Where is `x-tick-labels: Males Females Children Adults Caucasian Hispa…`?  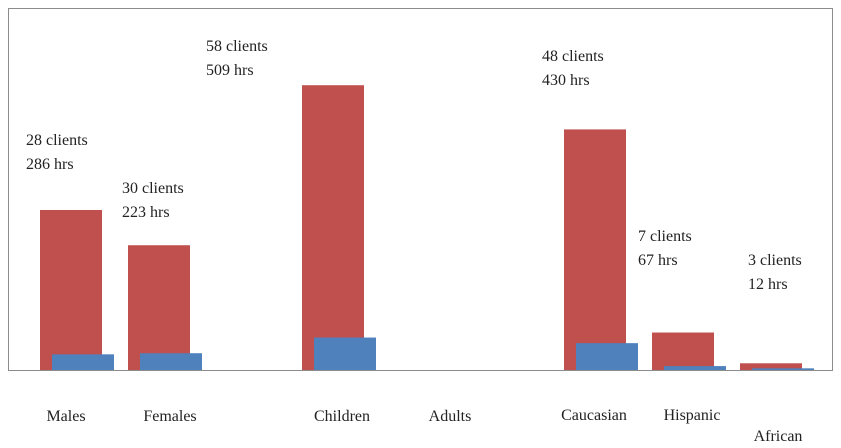
x-tick-labels: Males Females Children Adults Caucasian Hispa… is located at coordinates (424, 426).